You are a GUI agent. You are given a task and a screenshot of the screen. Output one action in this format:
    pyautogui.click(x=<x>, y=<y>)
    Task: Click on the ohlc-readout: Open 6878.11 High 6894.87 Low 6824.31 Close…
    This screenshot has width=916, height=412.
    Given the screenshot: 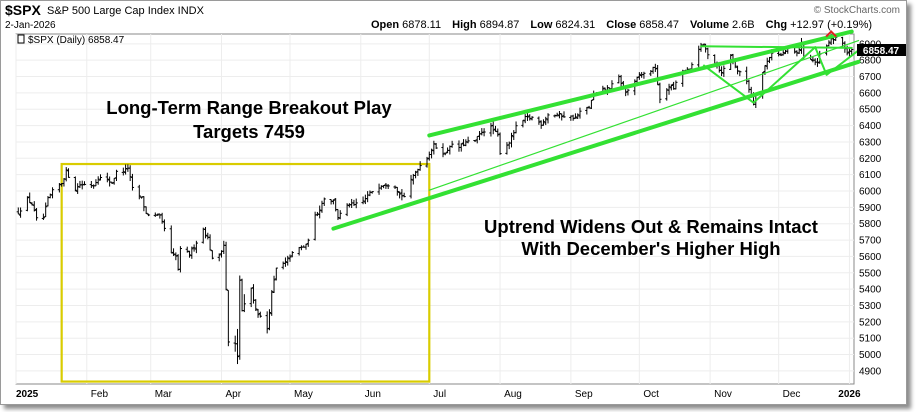 What is the action you would take?
    pyautogui.click(x=625, y=25)
    